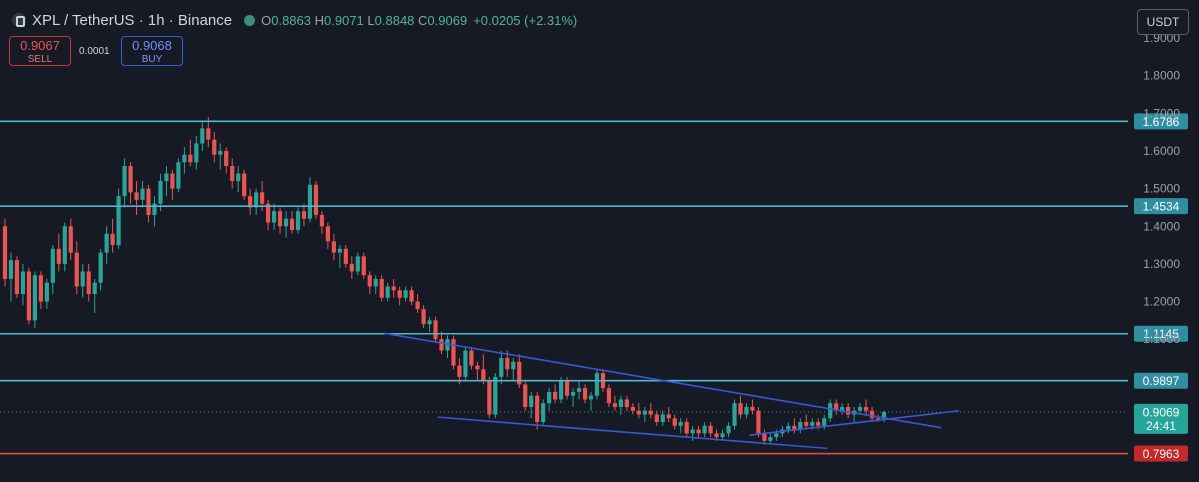  I want to click on ohlc-values: O0.8863 H0.9071 L0.8848 C0.9069, so click(364, 20).